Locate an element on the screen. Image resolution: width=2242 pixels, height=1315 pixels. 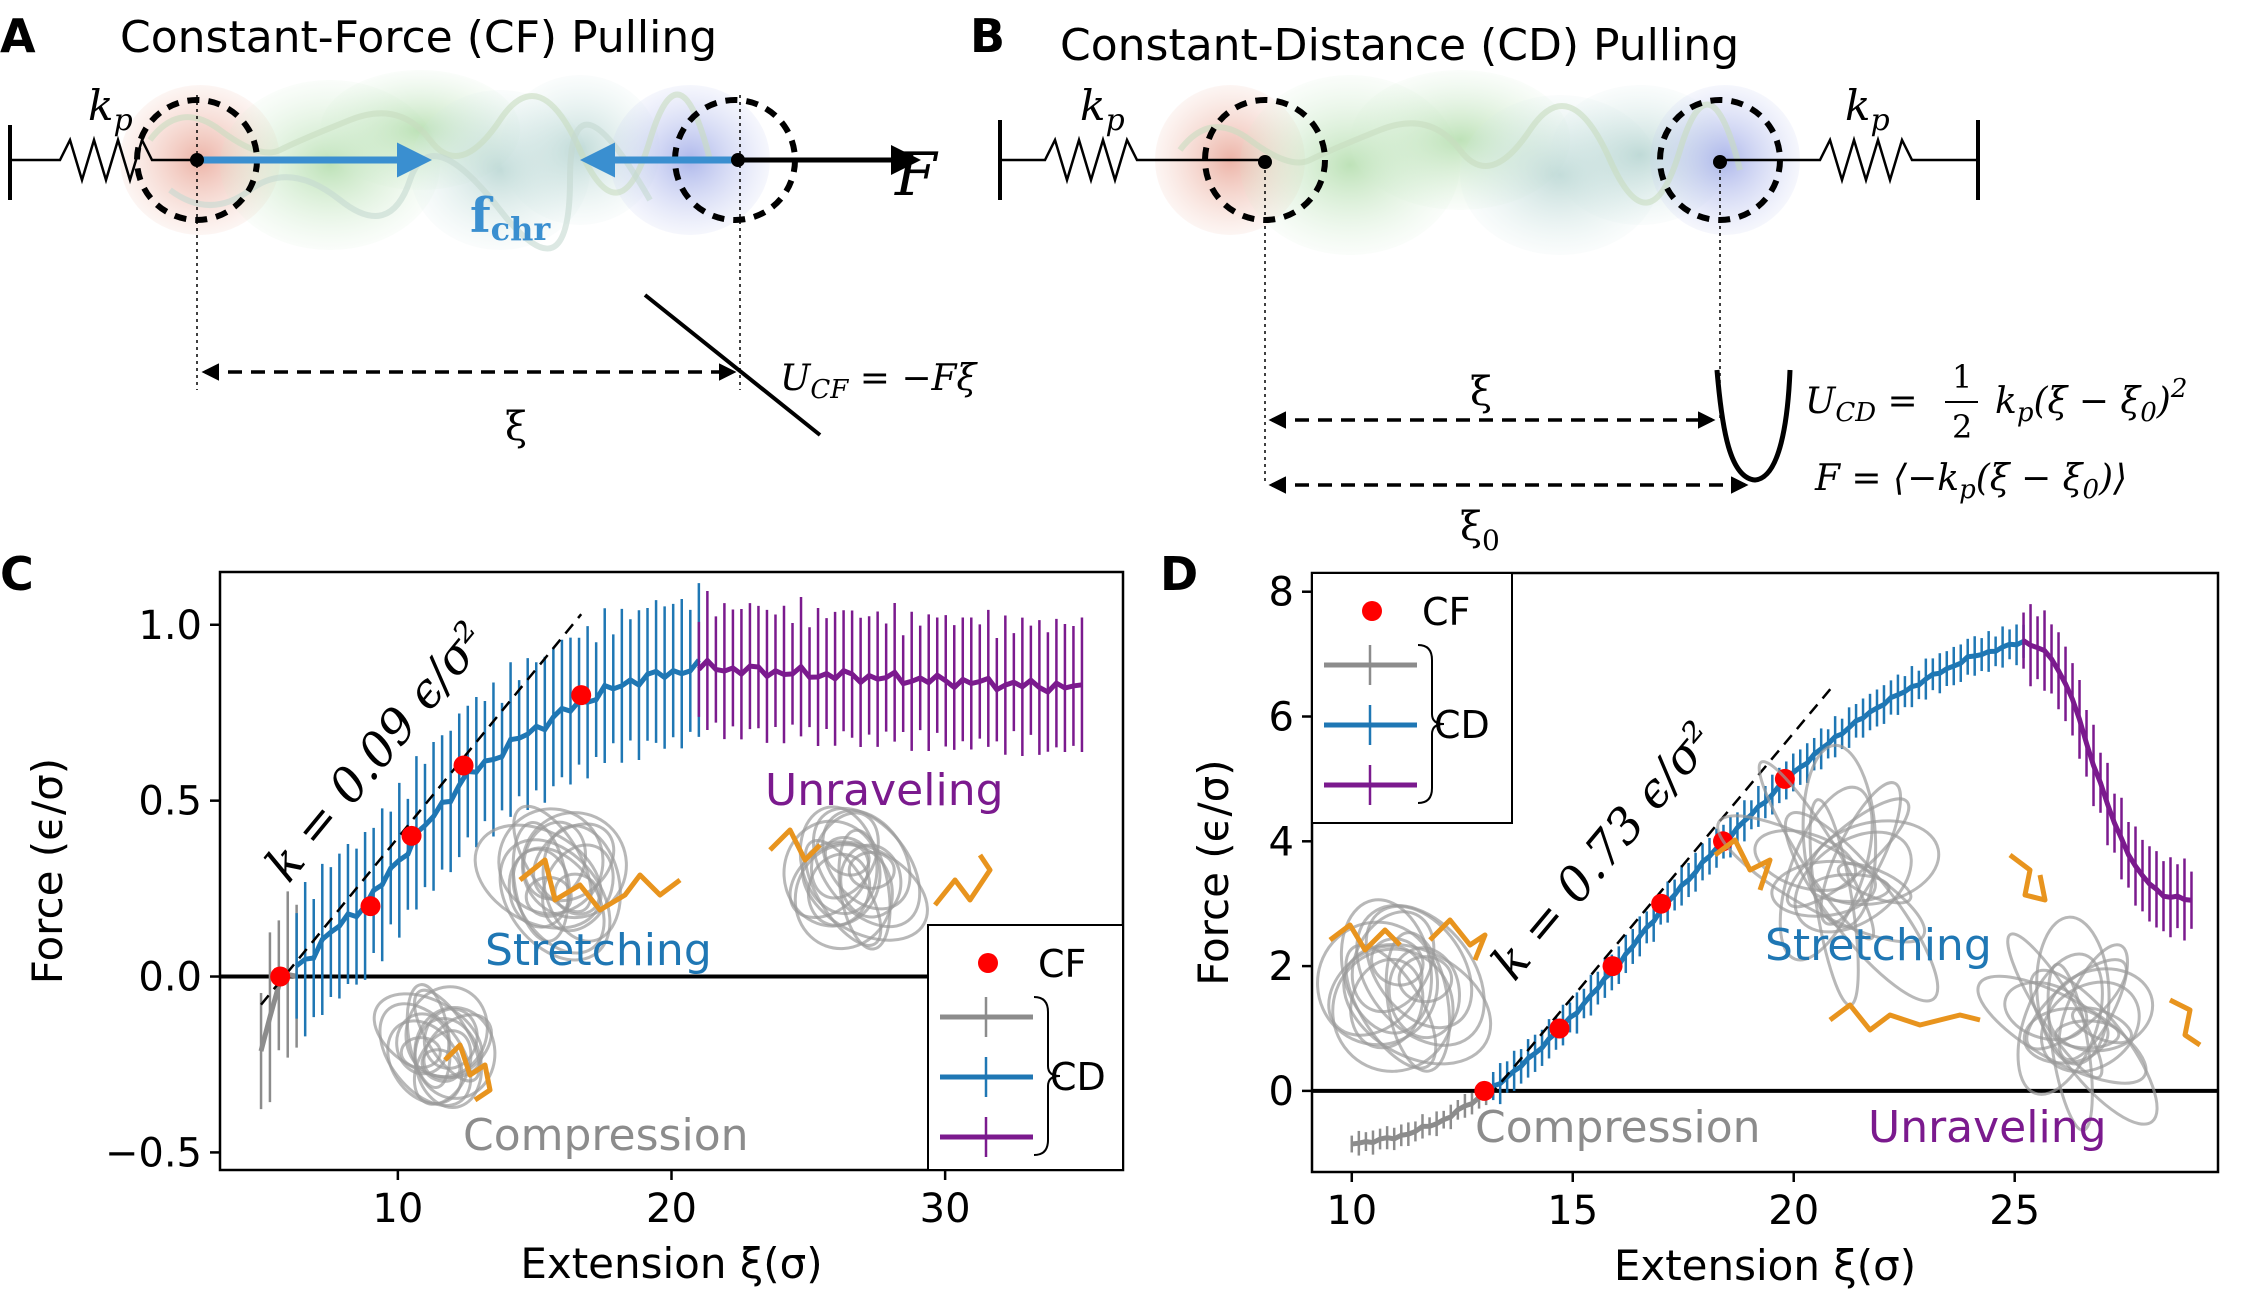
phase-label-stretching-d: Stretching is located at coordinates (1878, 945).